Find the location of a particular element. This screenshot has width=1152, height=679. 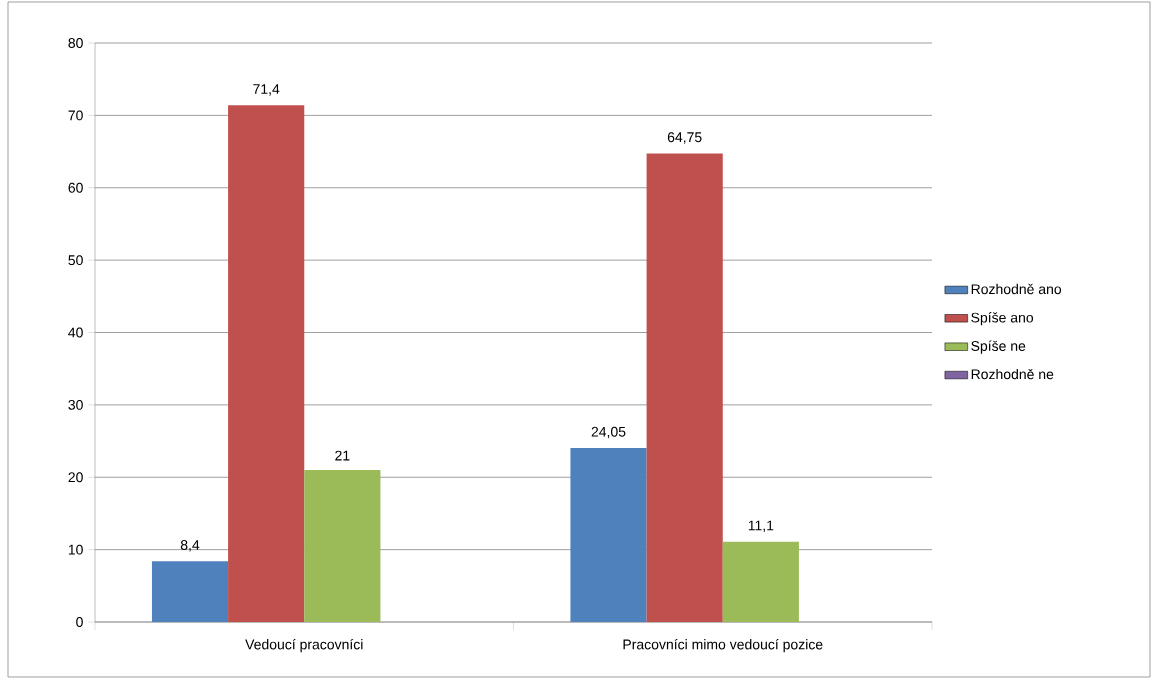

data-label: 64,75 is located at coordinates (684, 138).